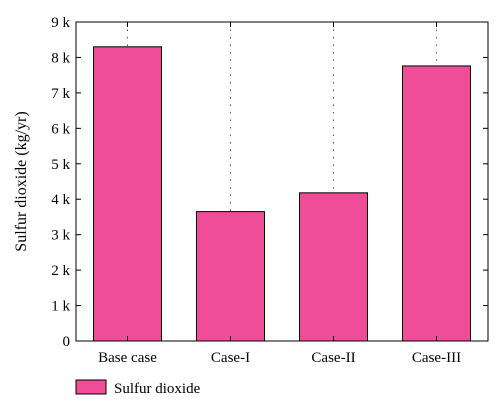 The width and height of the screenshot is (500, 413). Describe the element at coordinates (60, 165) in the screenshot. I see `y-tick-label: 5 k` at that location.